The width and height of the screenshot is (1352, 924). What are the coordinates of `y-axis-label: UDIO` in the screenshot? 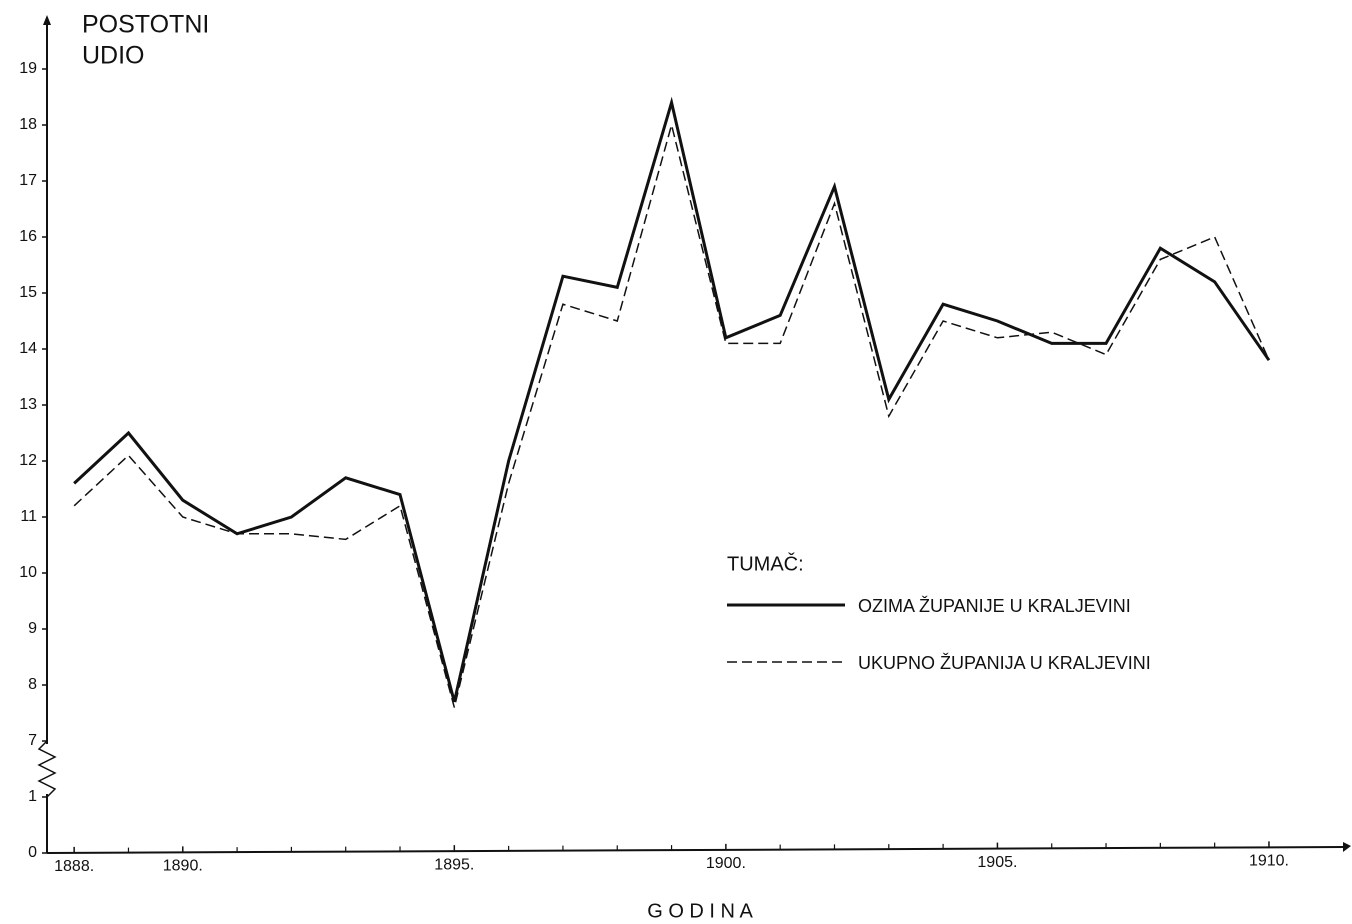 It's located at (113, 56).